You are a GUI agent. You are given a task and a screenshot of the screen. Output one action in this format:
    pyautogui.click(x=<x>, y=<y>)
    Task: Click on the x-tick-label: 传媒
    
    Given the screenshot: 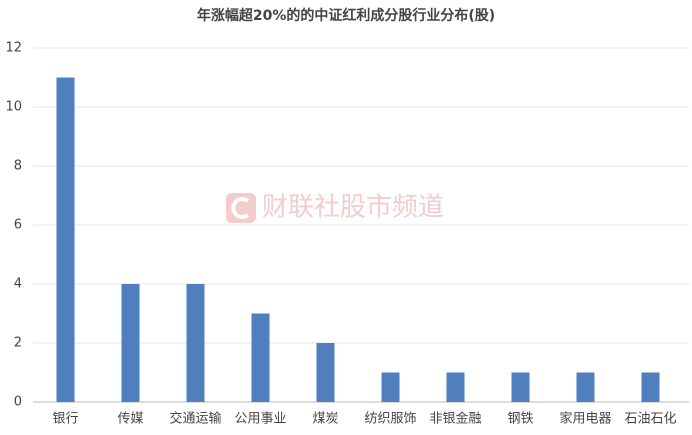 What is the action you would take?
    pyautogui.click(x=130, y=419)
    